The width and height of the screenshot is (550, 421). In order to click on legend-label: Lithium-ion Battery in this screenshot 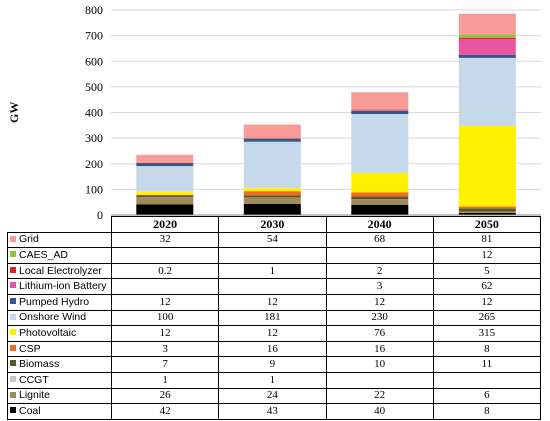, I will do `click(63, 286)`.